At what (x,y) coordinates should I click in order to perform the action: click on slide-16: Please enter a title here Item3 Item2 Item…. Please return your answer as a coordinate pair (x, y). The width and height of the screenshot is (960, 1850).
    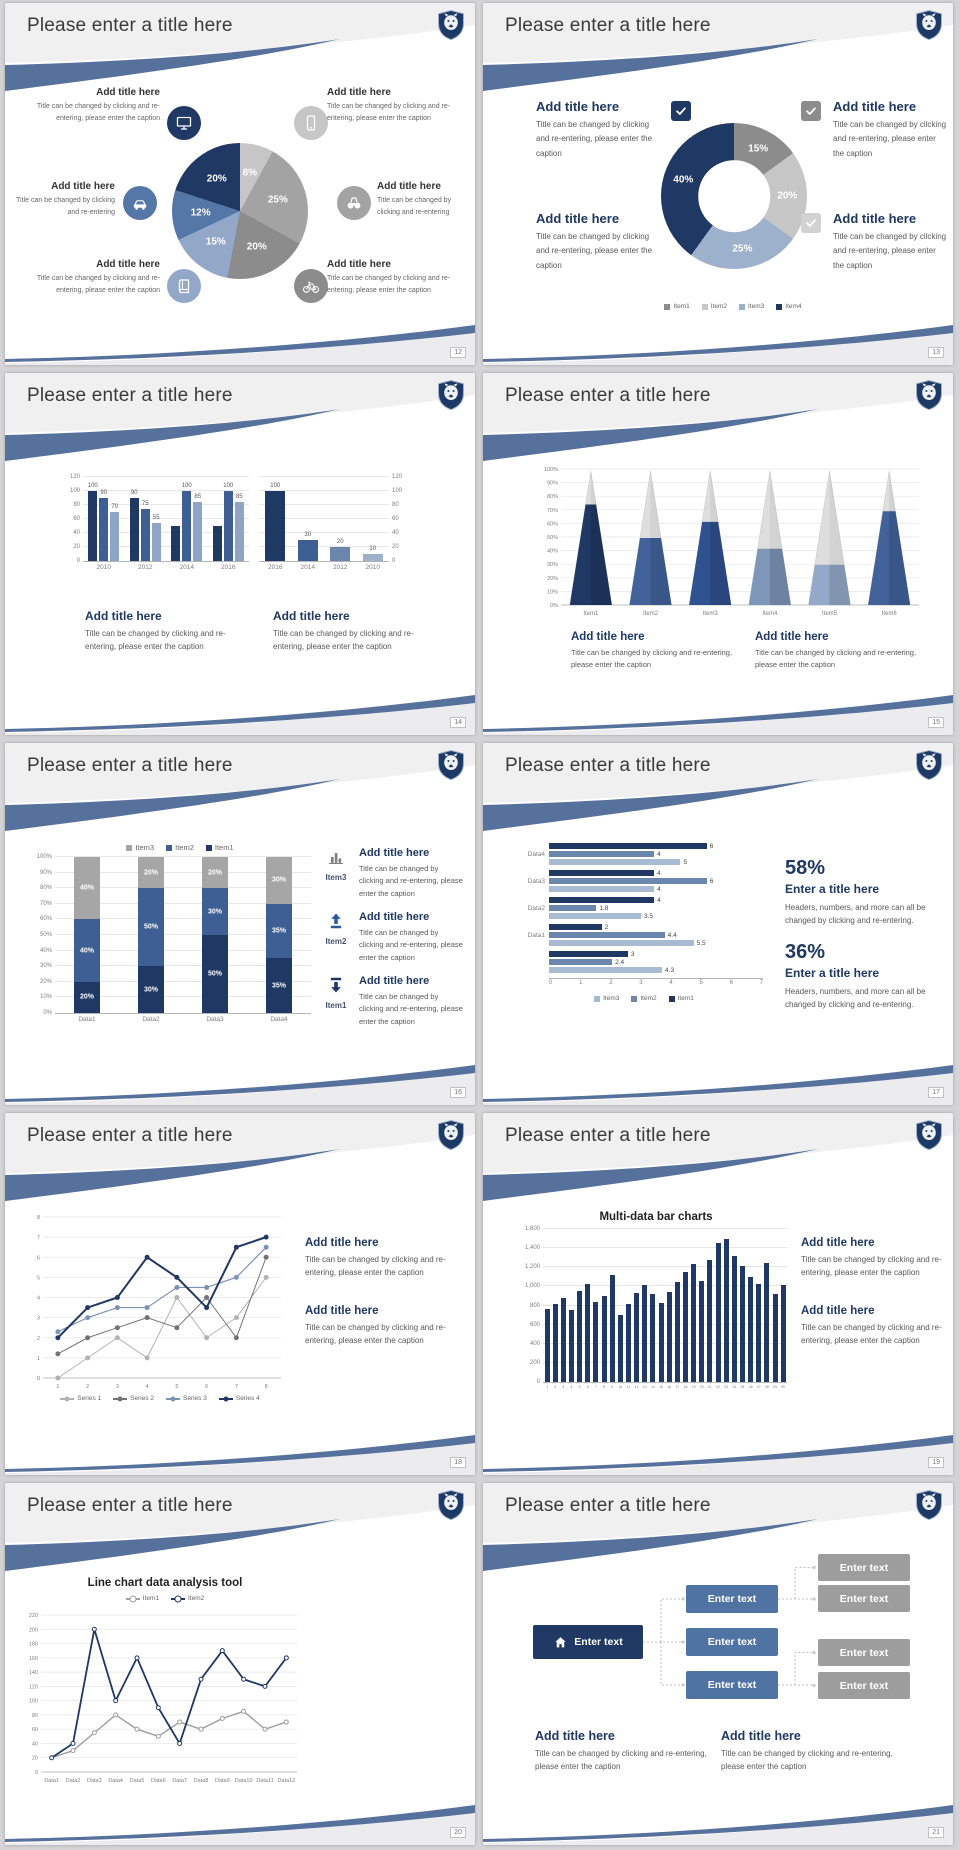
    Looking at the image, I should click on (240, 924).